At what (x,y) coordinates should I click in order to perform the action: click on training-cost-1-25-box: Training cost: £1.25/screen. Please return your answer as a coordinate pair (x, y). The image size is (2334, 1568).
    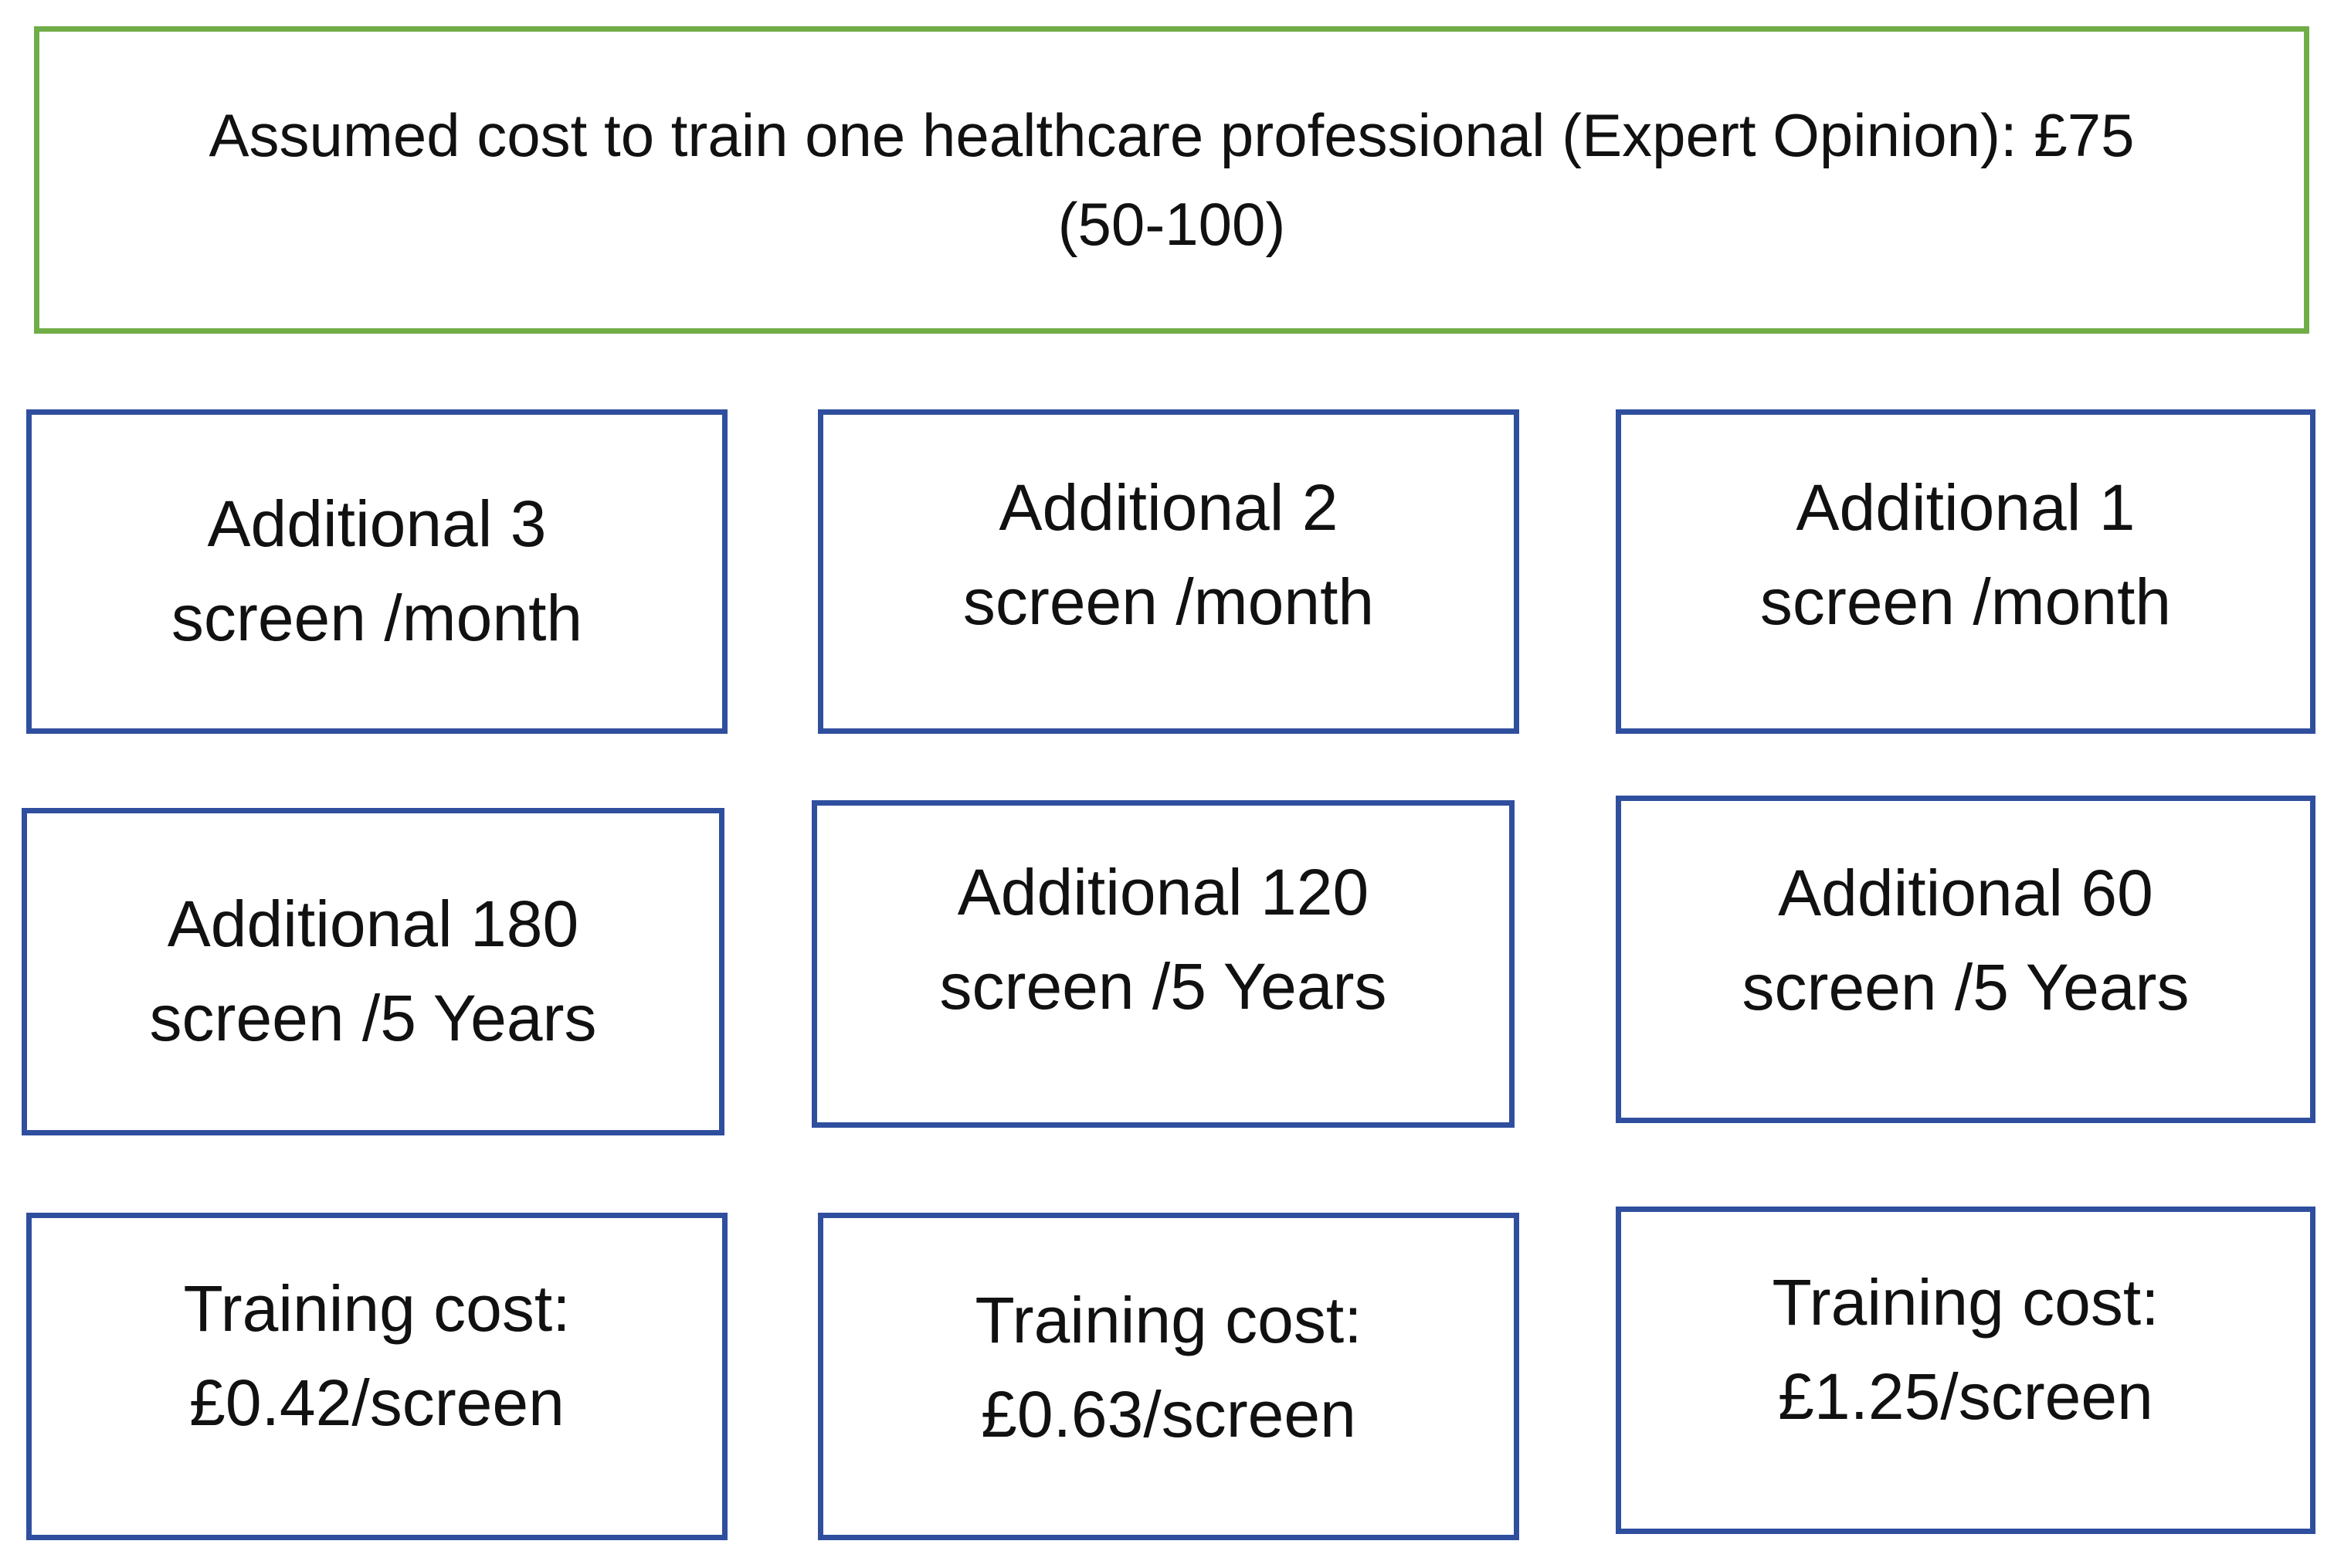
    Looking at the image, I should click on (1966, 1370).